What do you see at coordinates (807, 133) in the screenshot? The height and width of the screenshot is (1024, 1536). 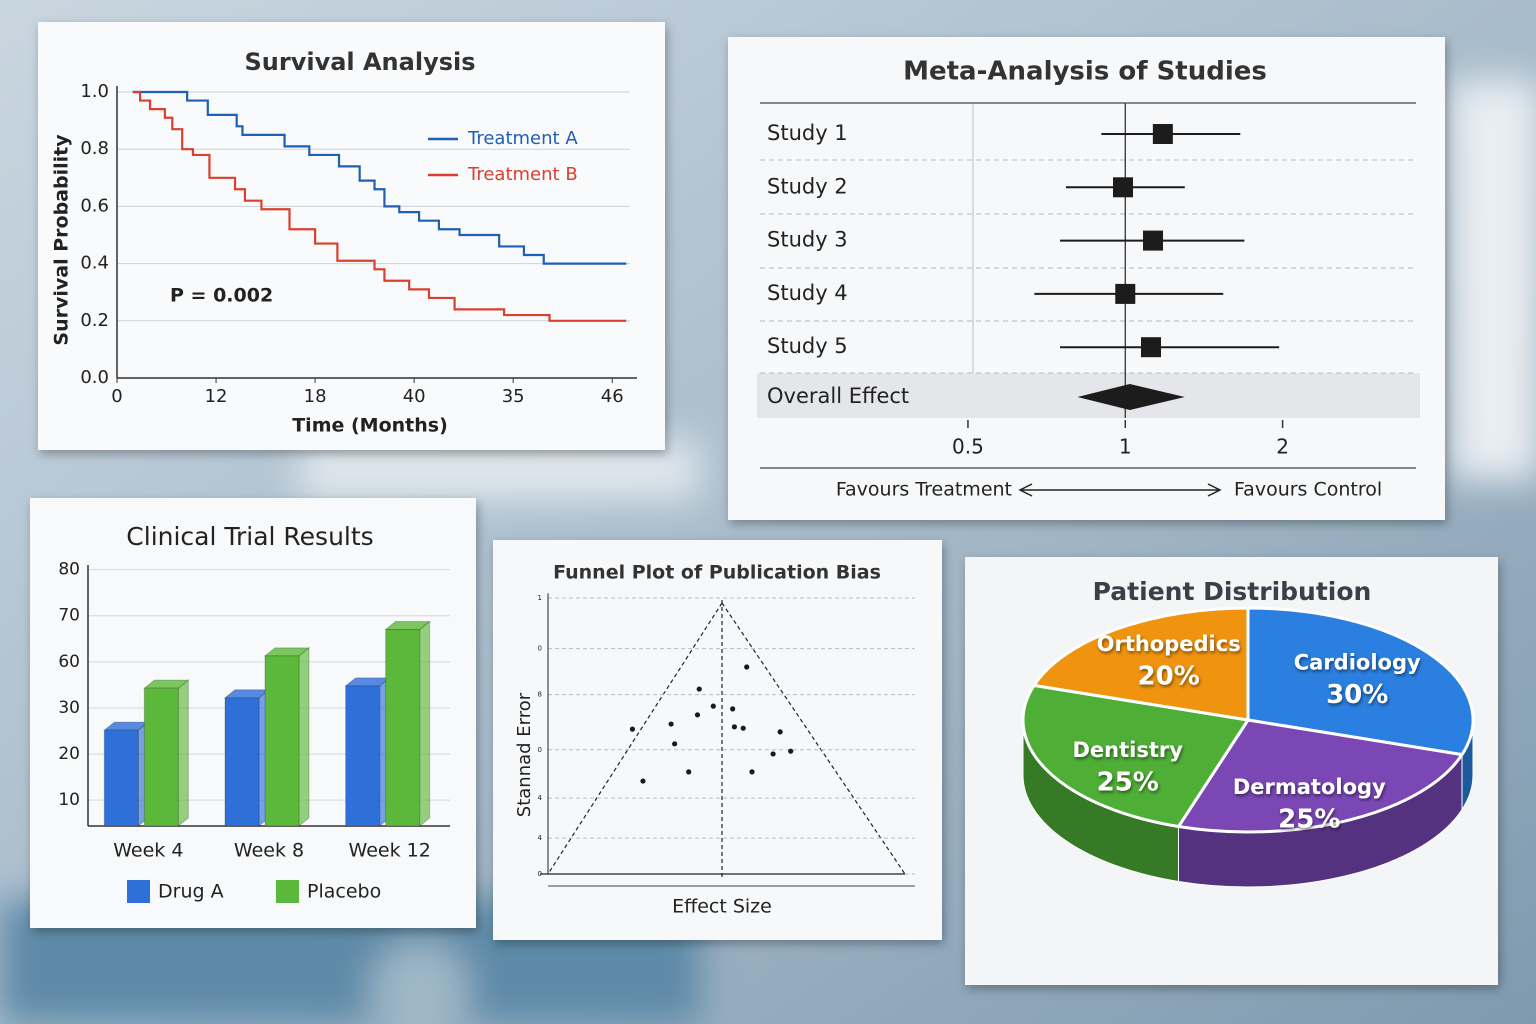 I see `study-label: Study 1` at bounding box center [807, 133].